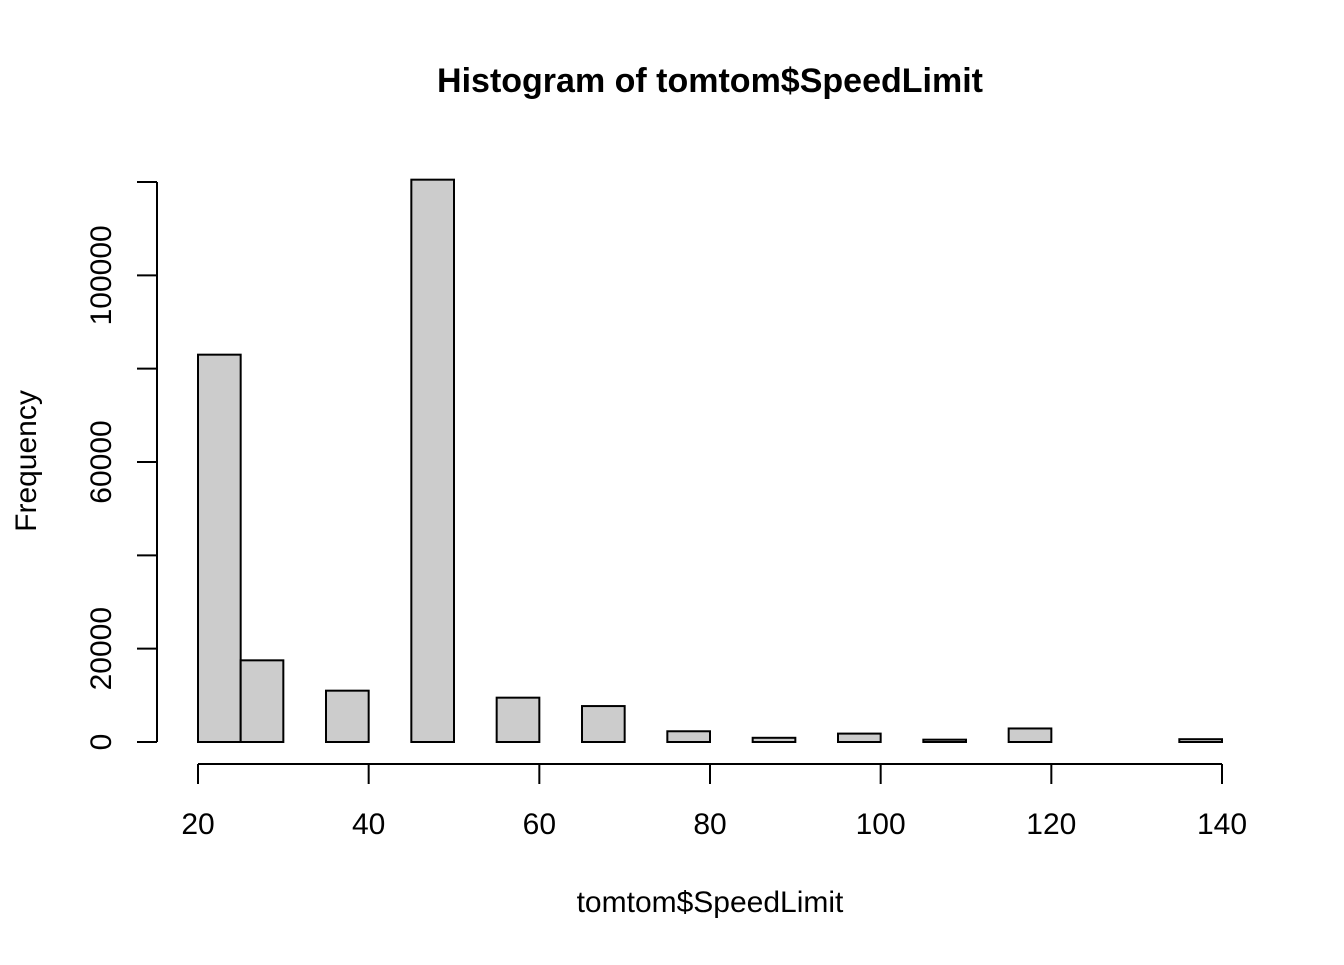 The width and height of the screenshot is (1344, 965). I want to click on x-tick-label-140: 140, so click(1222, 824).